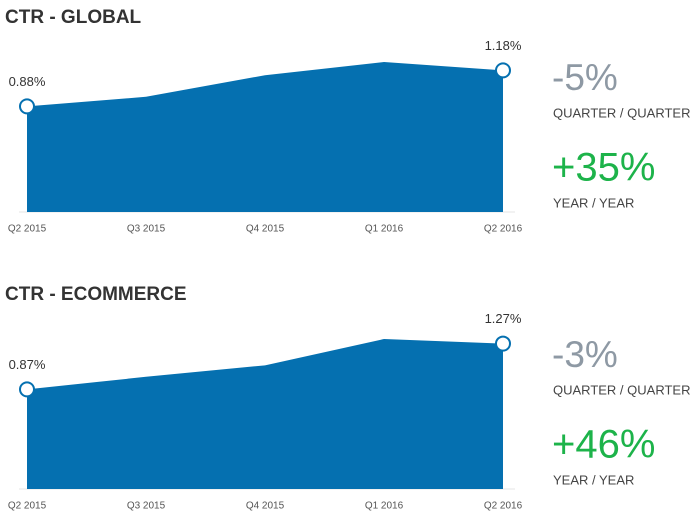  What do you see at coordinates (503, 45) in the screenshot?
I see `data-label: 1.18%` at bounding box center [503, 45].